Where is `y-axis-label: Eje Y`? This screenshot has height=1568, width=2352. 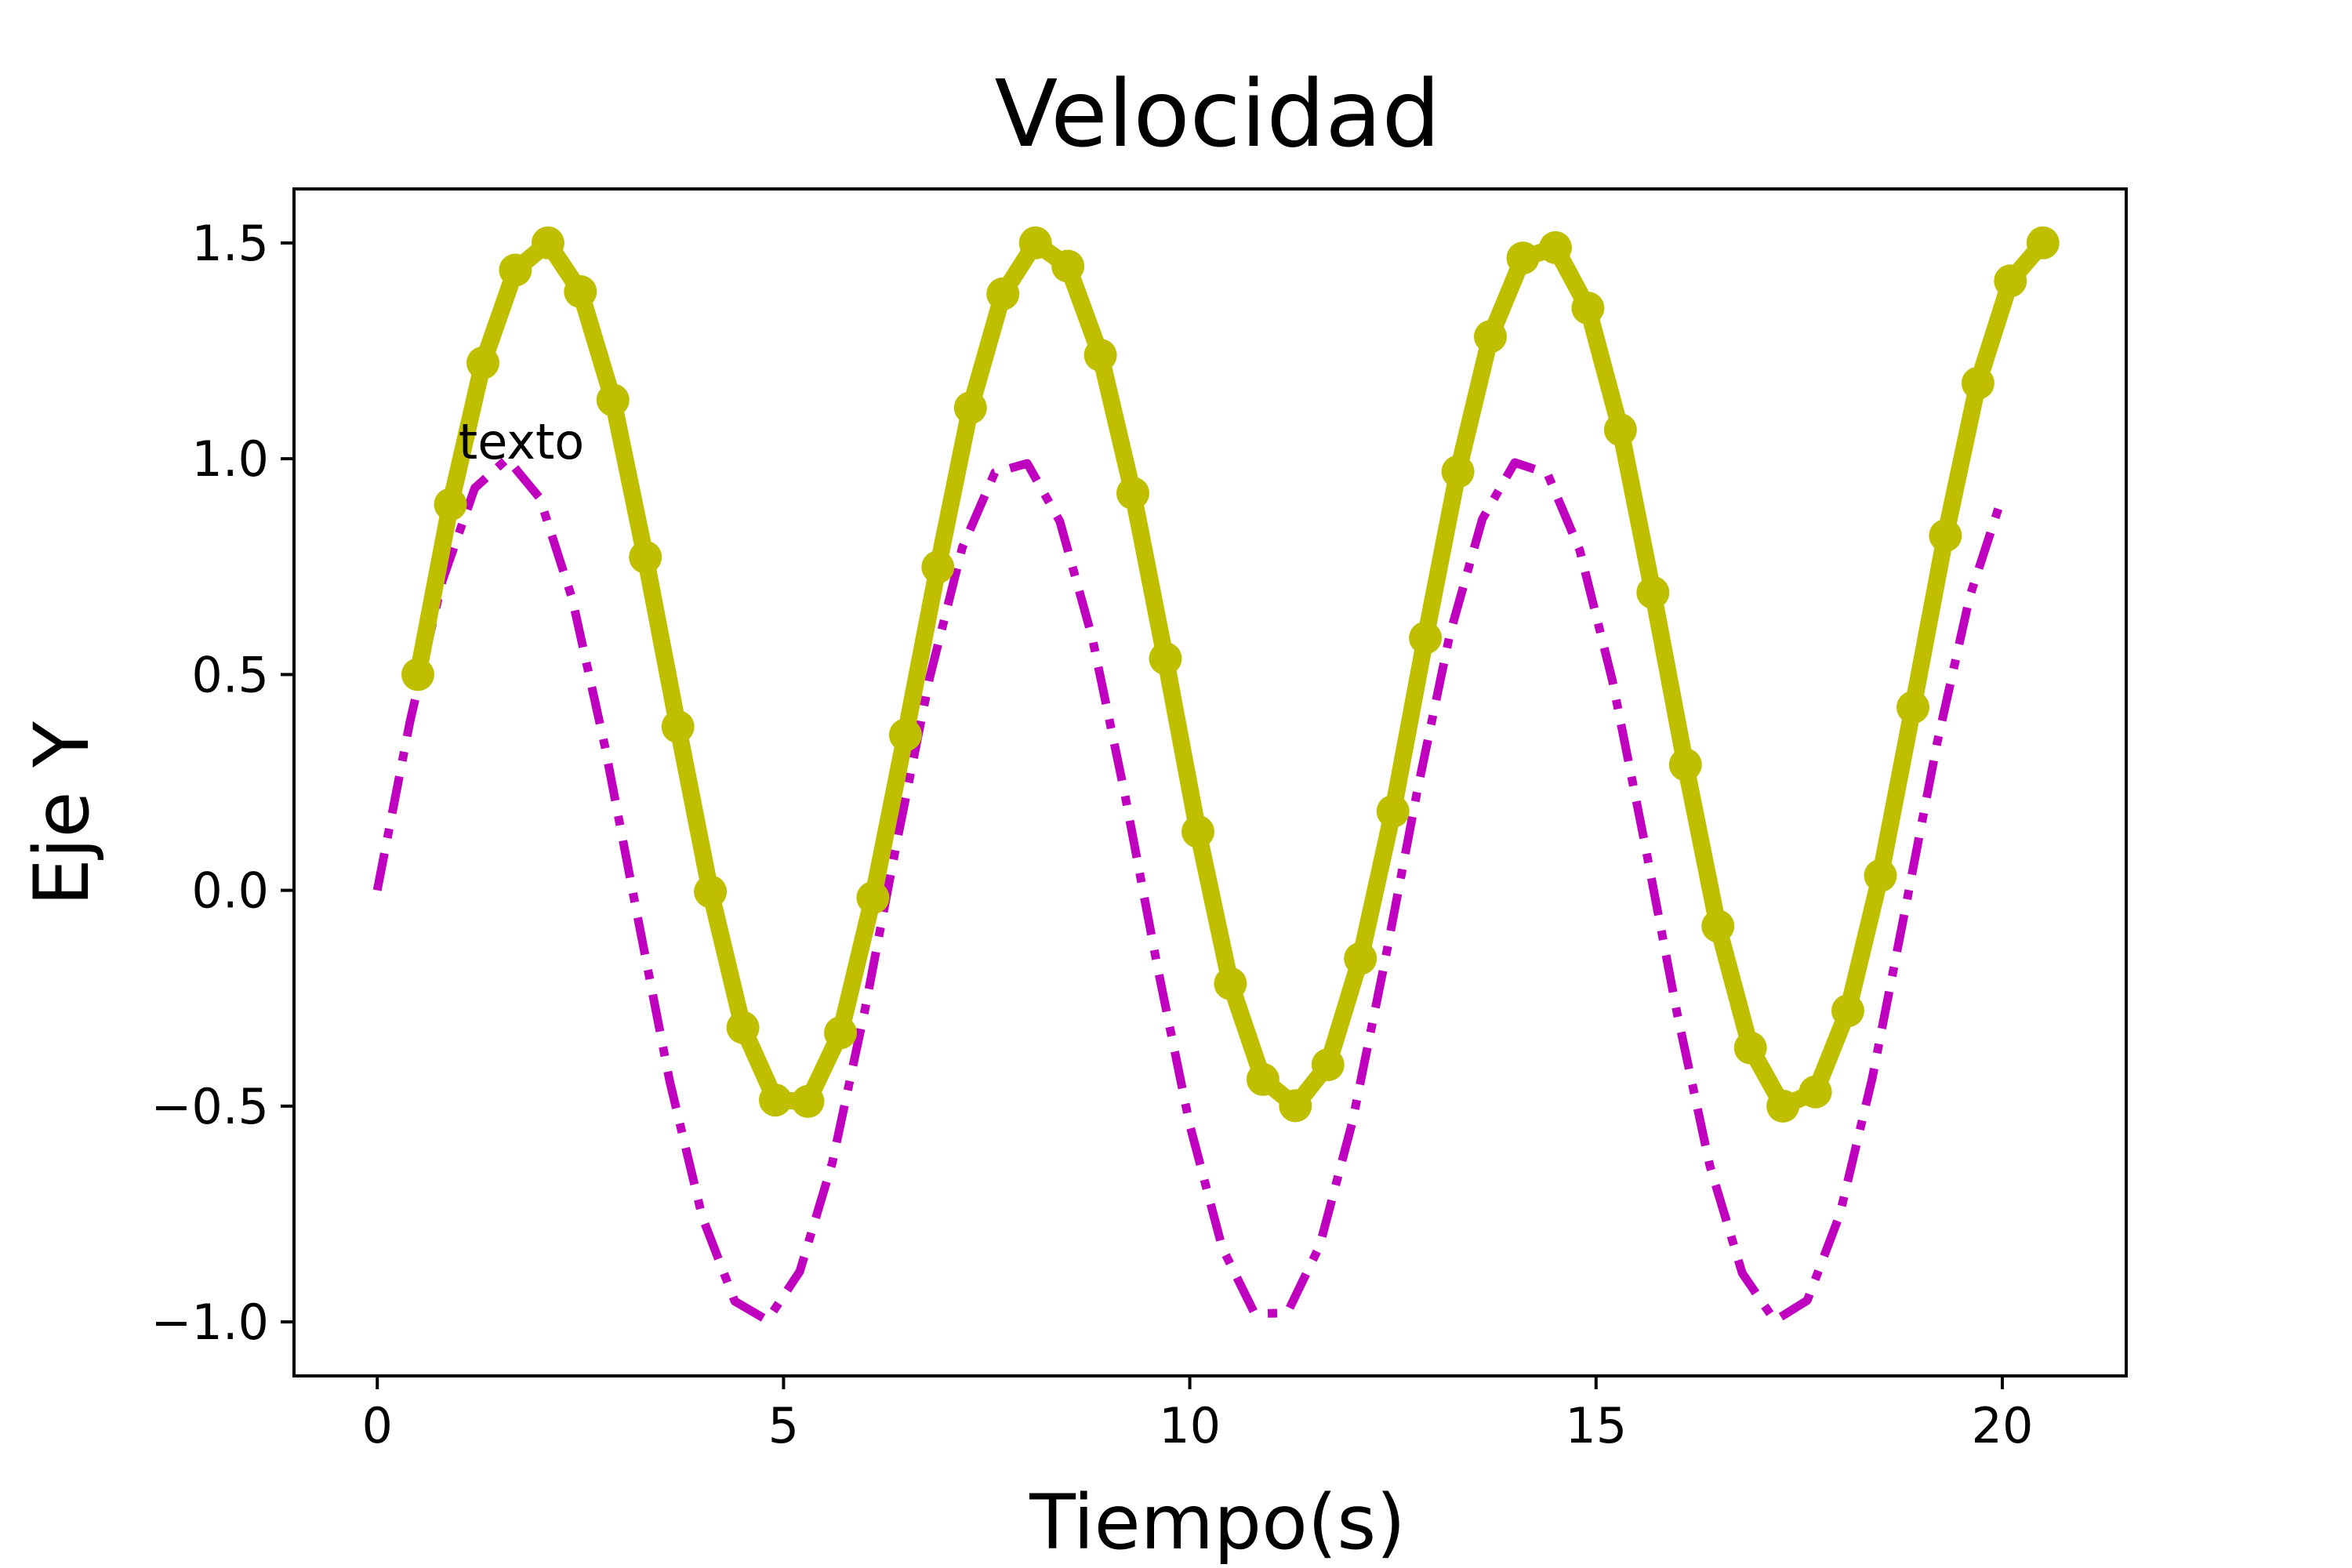 y-axis-label: Eje Y is located at coordinates (62, 813).